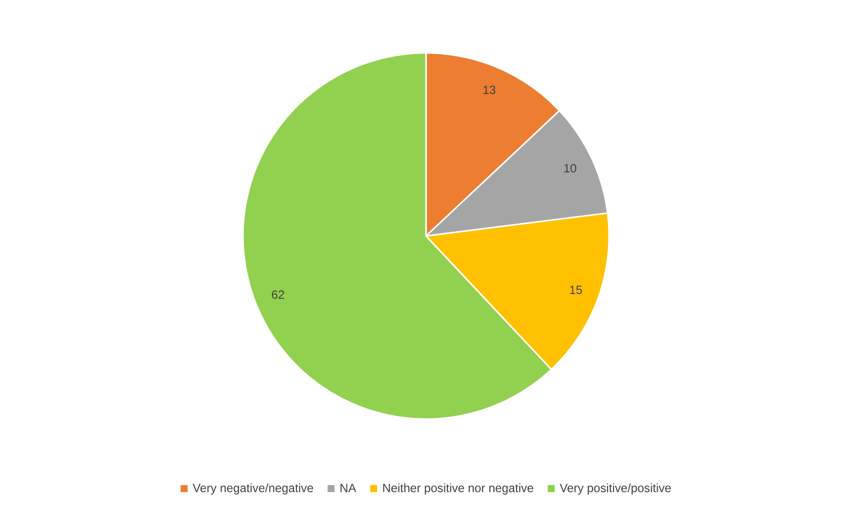 The image size is (852, 518). I want to click on legend-label: Very negative/negative, so click(253, 489).